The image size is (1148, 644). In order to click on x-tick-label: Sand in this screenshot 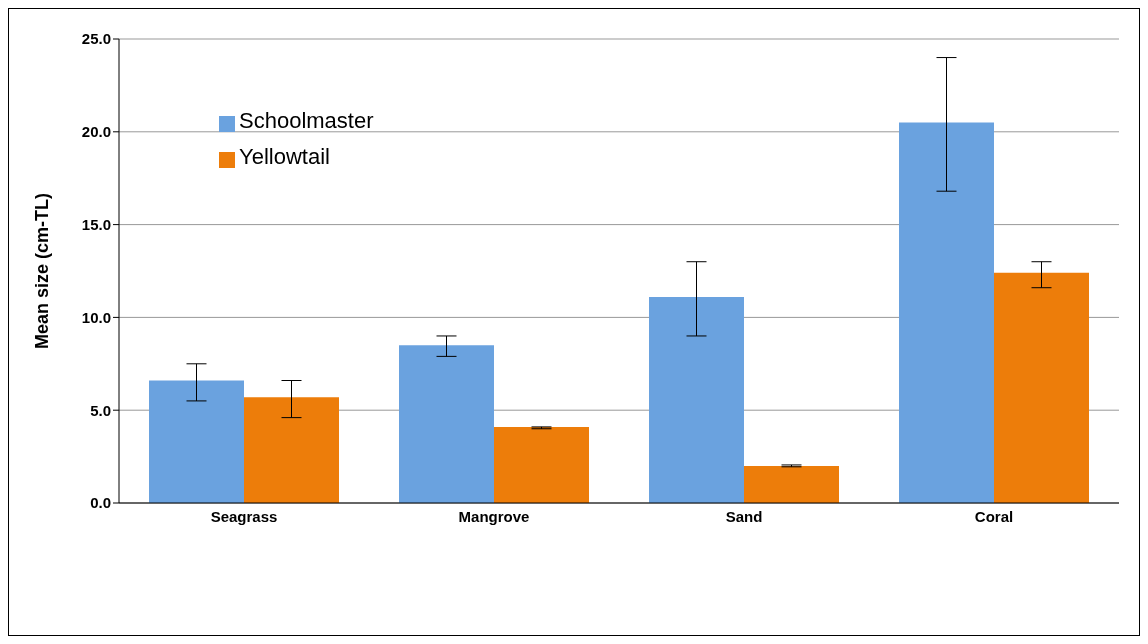, I will do `click(744, 516)`.